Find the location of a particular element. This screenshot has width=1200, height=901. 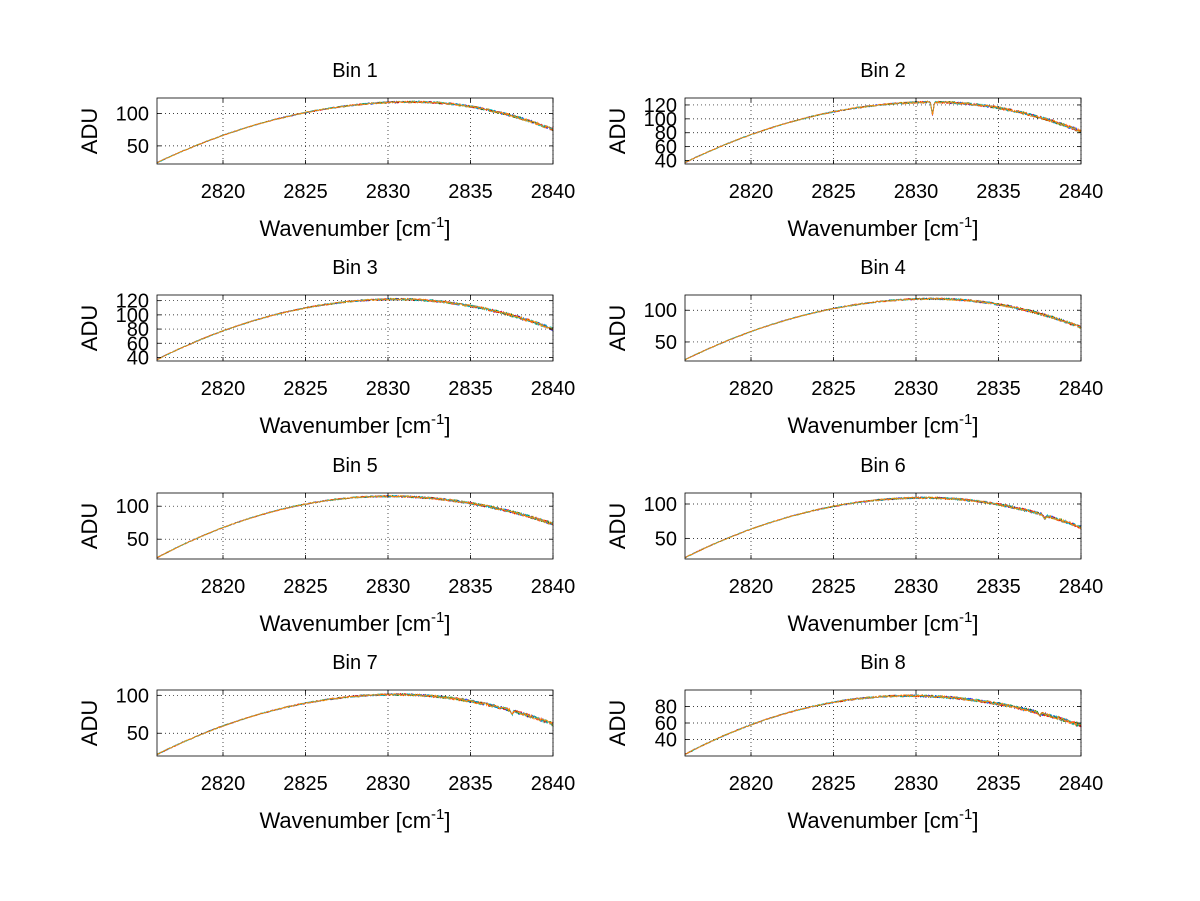

subplot-title: Bin 8 is located at coordinates (883, 663).